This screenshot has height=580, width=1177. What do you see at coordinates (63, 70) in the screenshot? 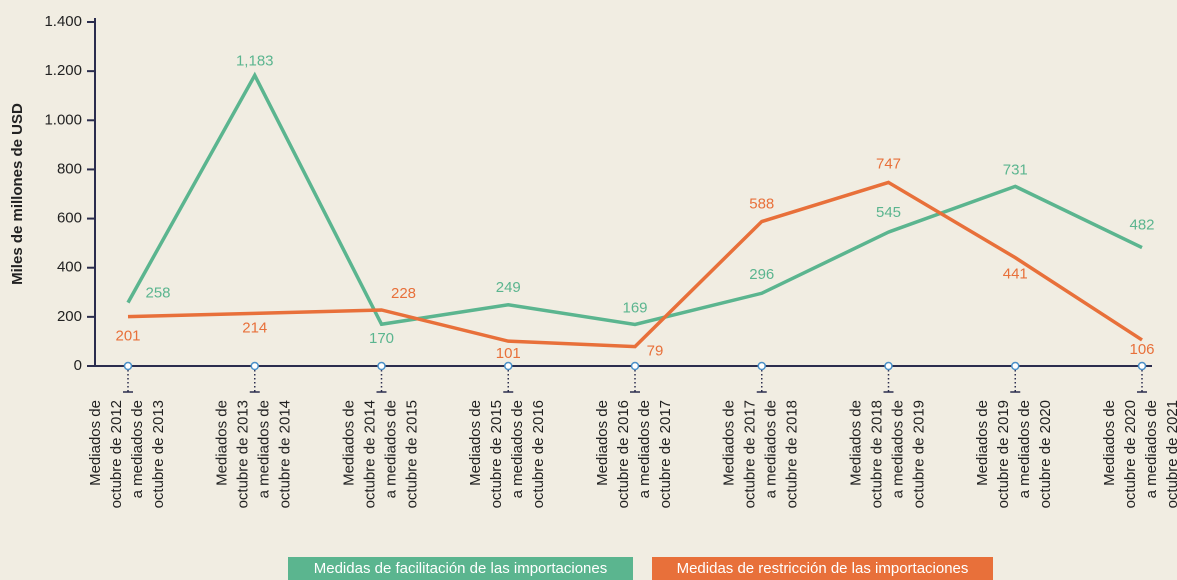
I see `y-tick-label: 1.200` at bounding box center [63, 70].